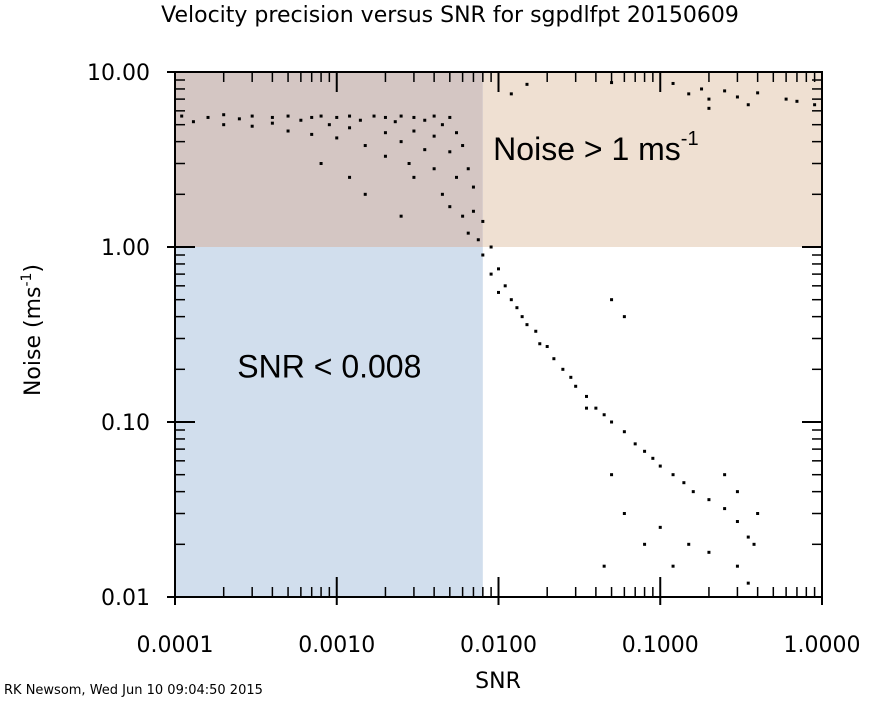 This screenshot has width=870, height=704. Describe the element at coordinates (118, 73) in the screenshot. I see `y-tick-label: 10.00` at that location.